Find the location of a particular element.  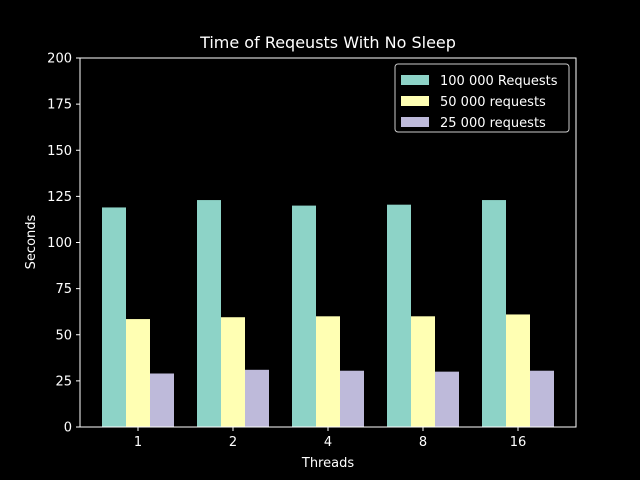

x-tick-label: 1 is located at coordinates (138, 442).